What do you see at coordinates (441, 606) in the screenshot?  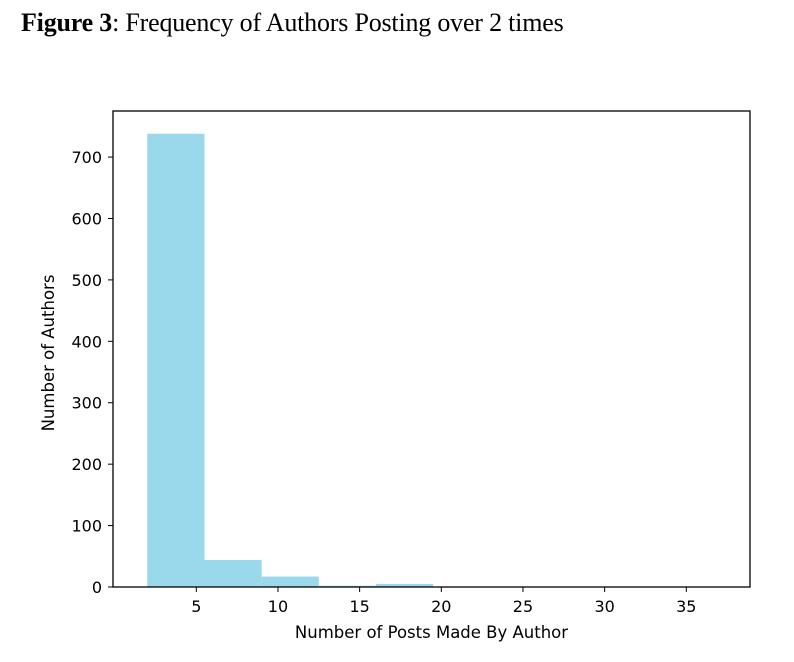 I see `x-tick-label: 20` at bounding box center [441, 606].